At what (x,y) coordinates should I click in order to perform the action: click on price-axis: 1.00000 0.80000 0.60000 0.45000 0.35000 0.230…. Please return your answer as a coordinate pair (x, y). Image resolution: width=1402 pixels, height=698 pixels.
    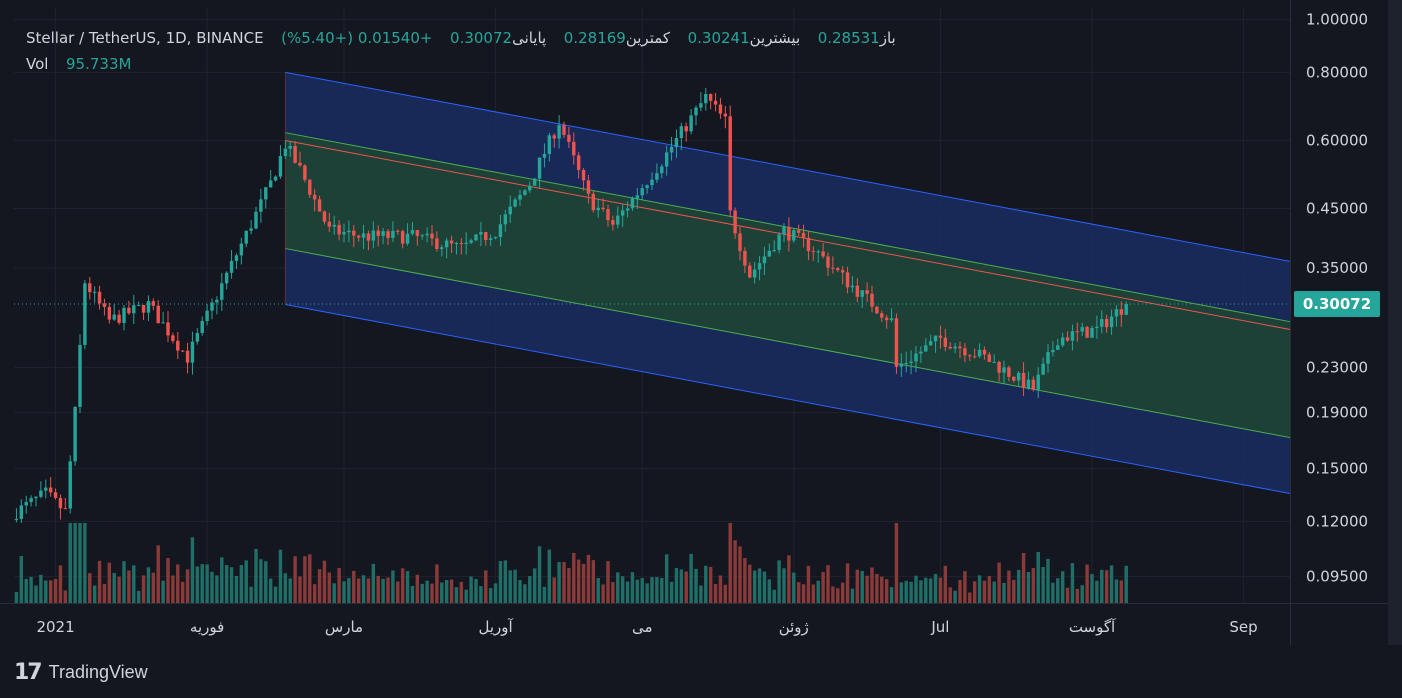
    Looking at the image, I should click on (1337, 298).